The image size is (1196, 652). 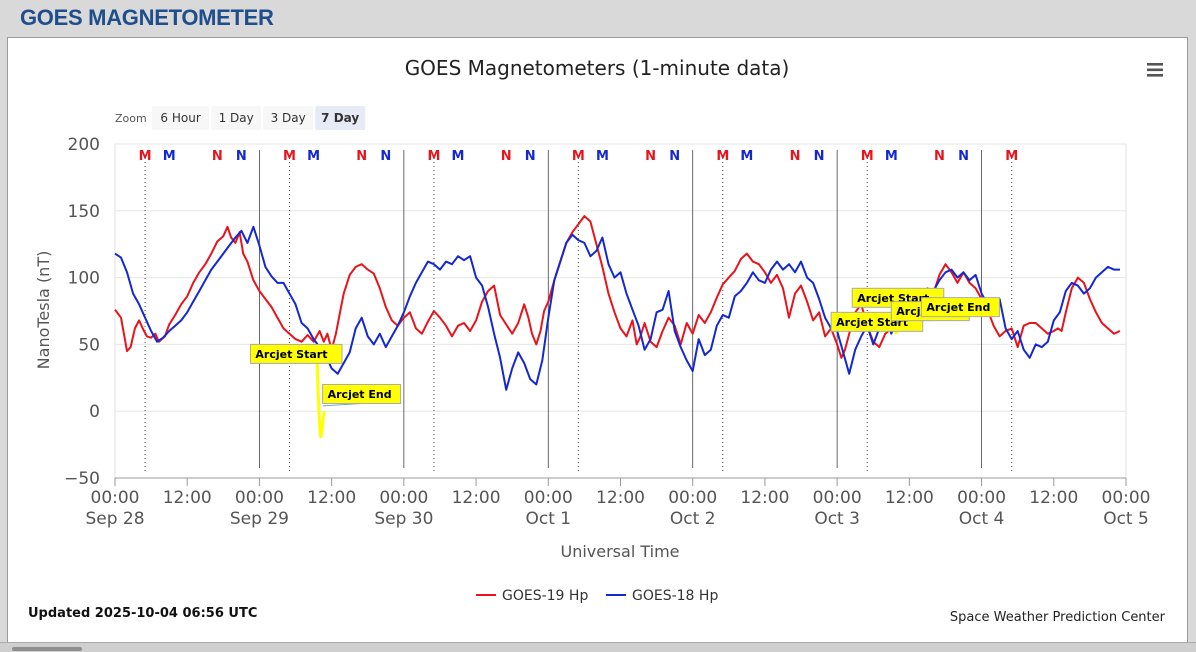 I want to click on credit-text: Space Weather Prediction Center, so click(x=1058, y=617).